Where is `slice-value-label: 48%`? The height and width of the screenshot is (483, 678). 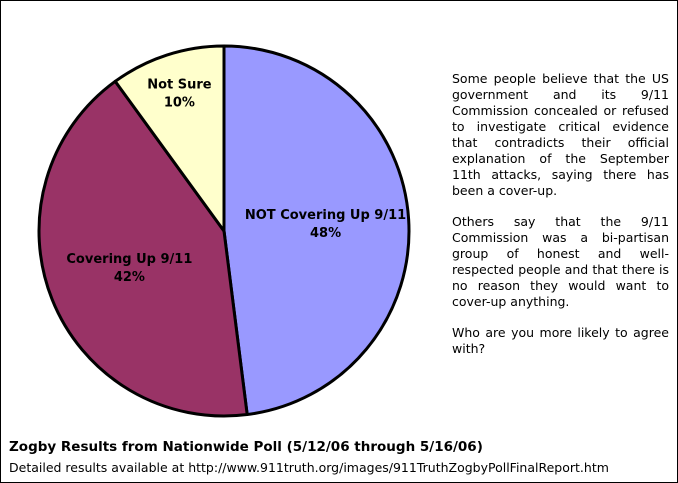
slice-value-label: 48% is located at coordinates (325, 233).